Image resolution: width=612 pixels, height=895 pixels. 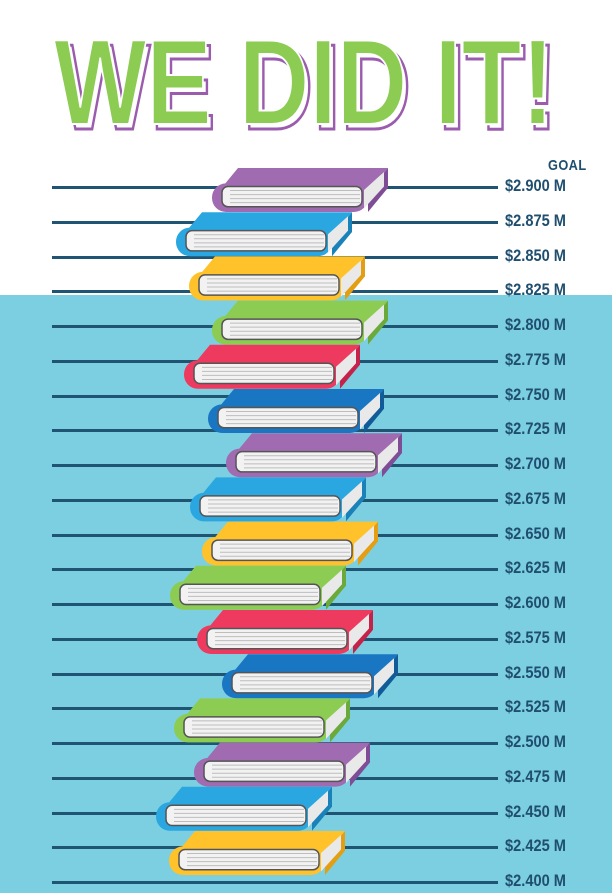 What do you see at coordinates (535, 324) in the screenshot?
I see `scale-label: $2.800 M` at bounding box center [535, 324].